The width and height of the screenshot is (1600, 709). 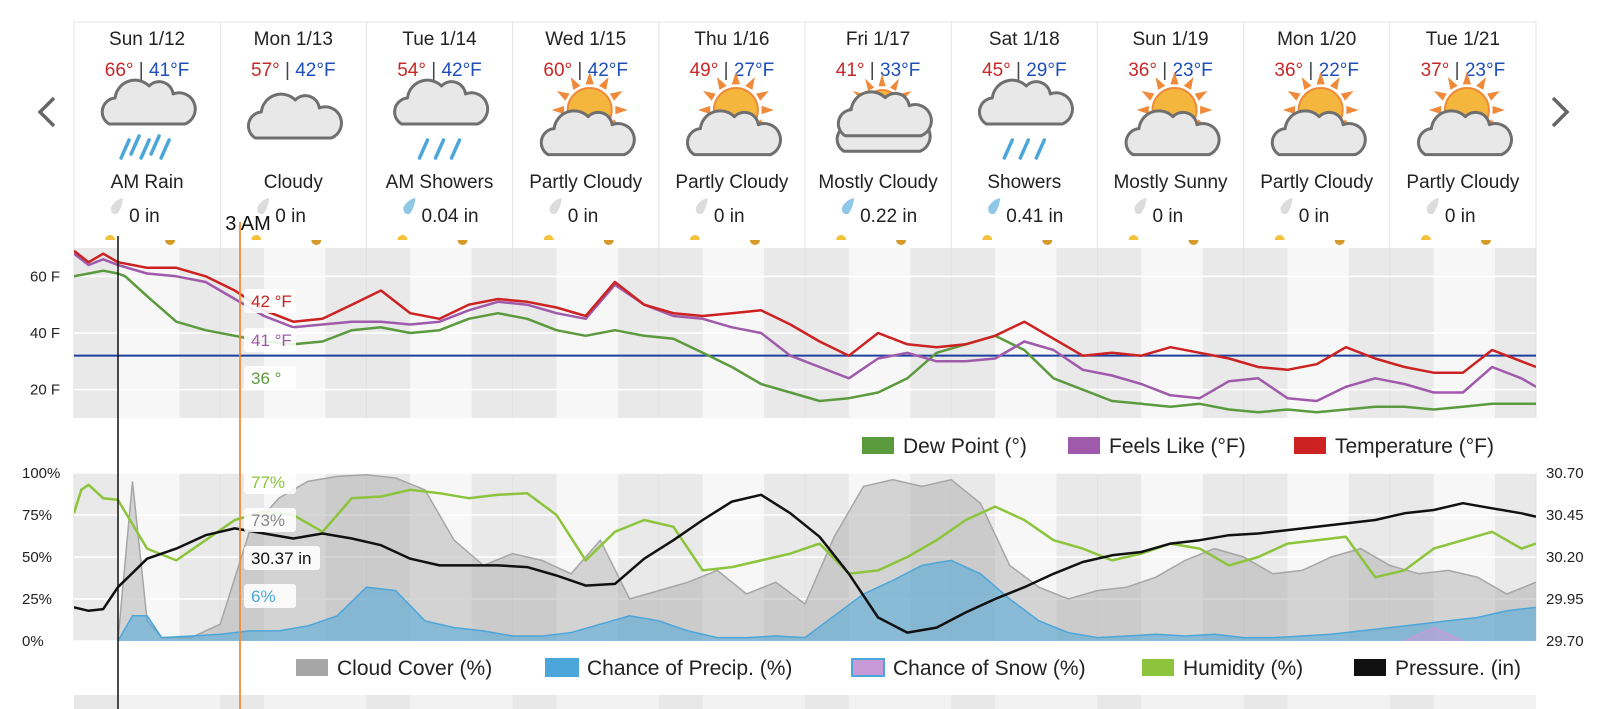 What do you see at coordinates (1414, 446) in the screenshot?
I see `legend-label: Temperature (°F)` at bounding box center [1414, 446].